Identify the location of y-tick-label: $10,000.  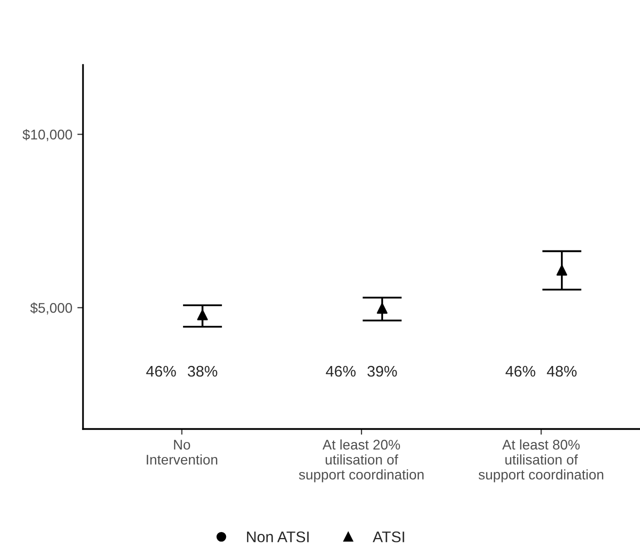
(47, 135).